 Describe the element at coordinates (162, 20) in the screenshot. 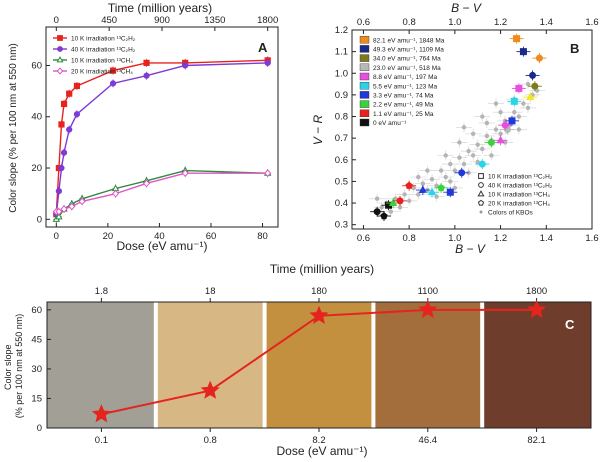

I see `panel-a-top-tick-label: 900` at that location.